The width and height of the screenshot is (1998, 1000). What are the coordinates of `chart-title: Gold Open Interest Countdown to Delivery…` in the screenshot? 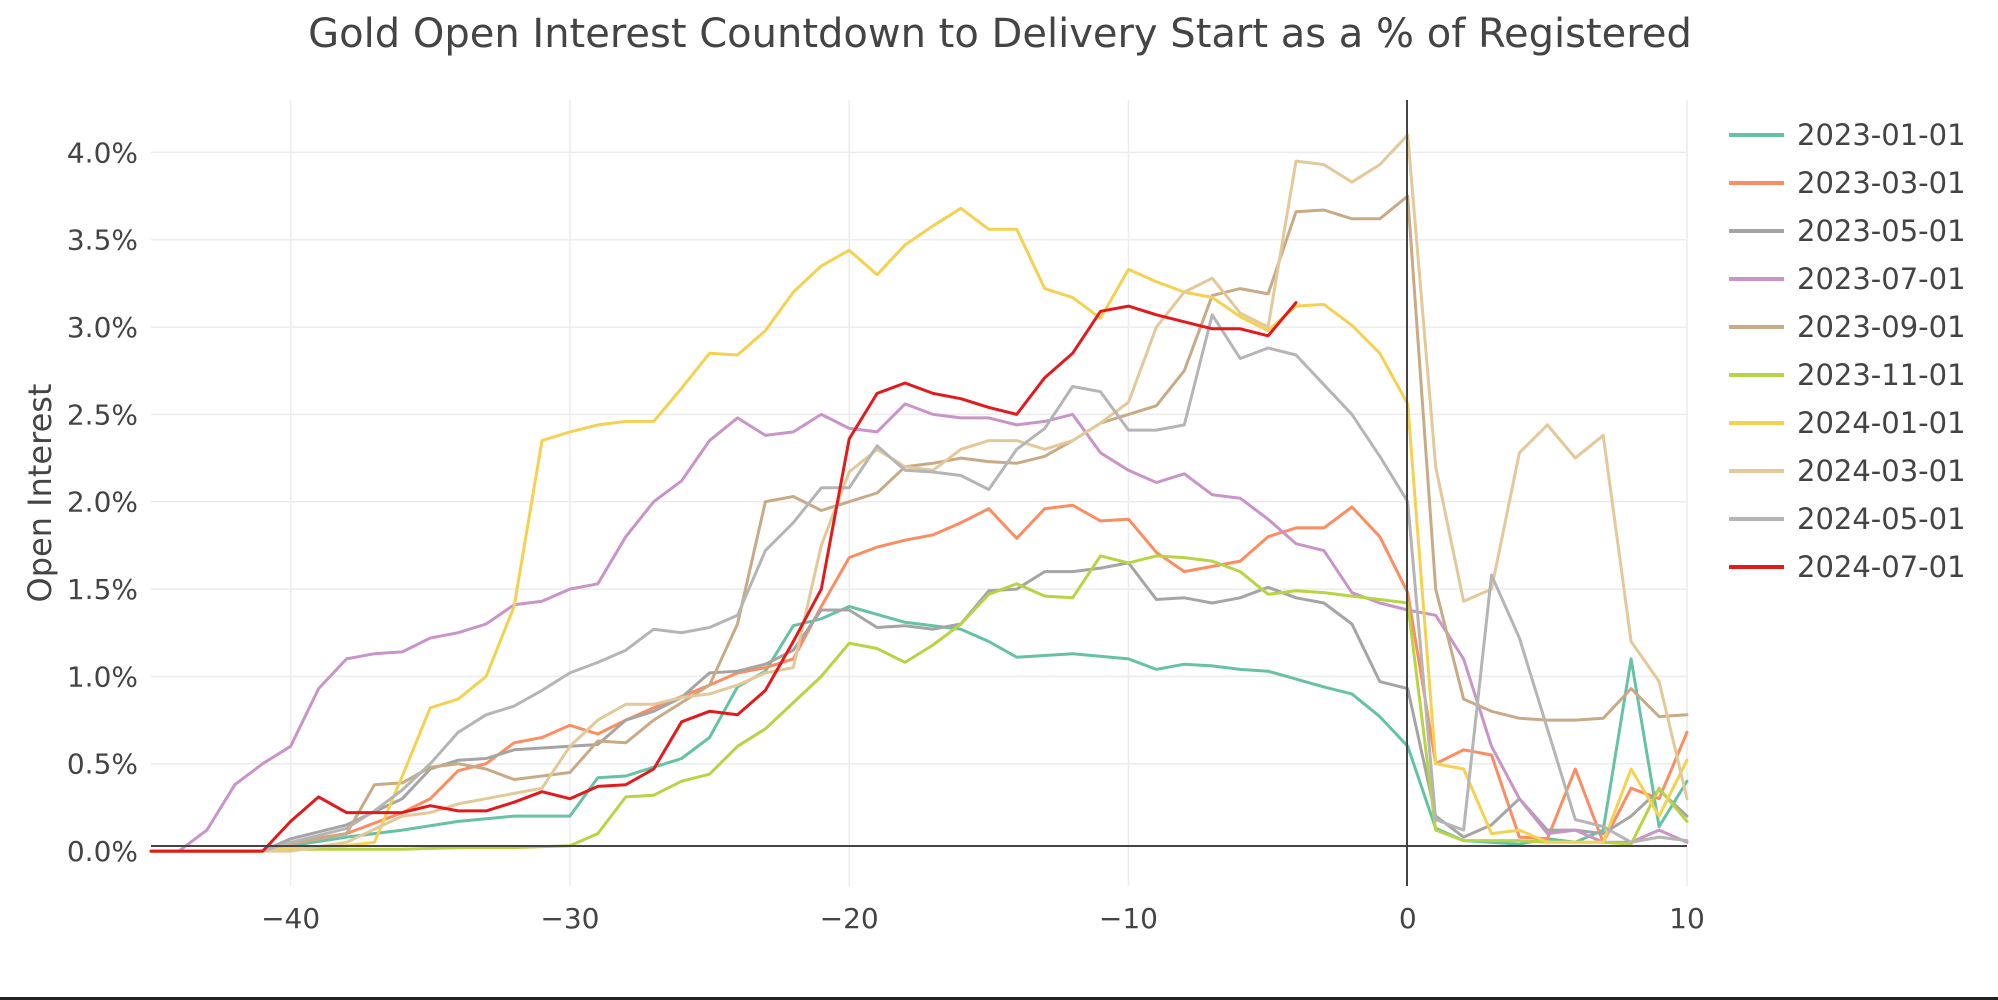 It's located at (1000, 34).